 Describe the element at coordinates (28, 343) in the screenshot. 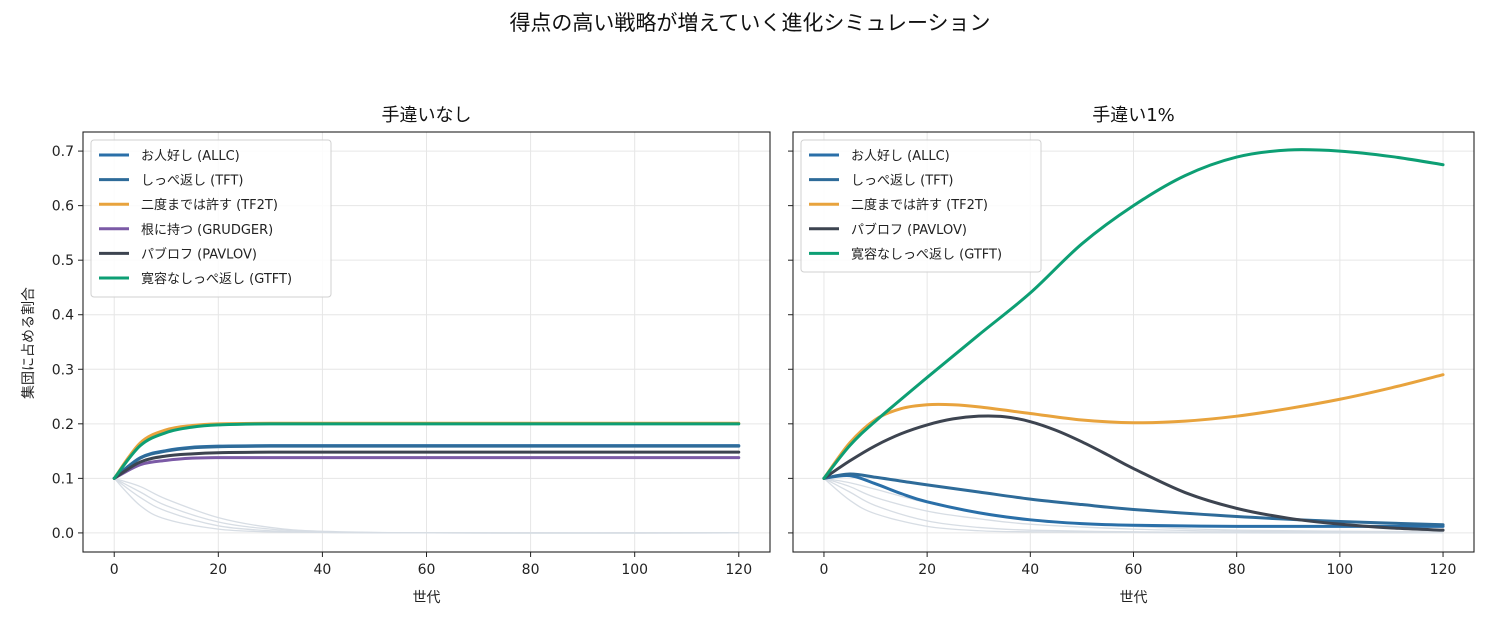

I see `y-axis-label: 集団に占める割合` at that location.